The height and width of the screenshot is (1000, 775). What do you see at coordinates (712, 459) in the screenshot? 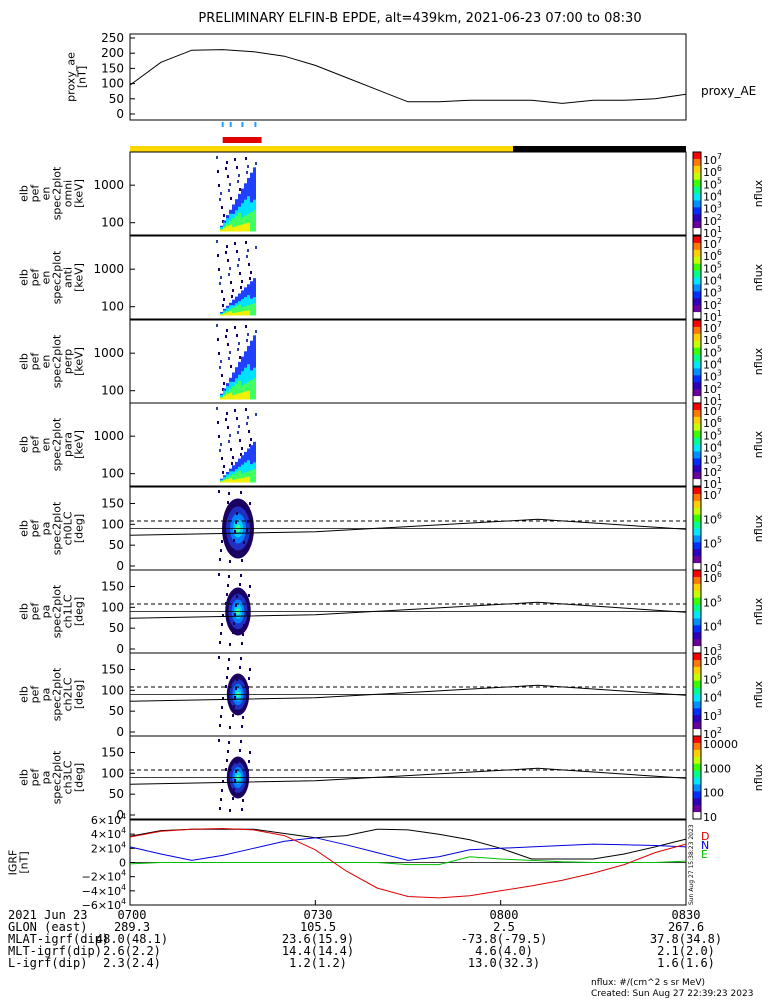
I see `colorbar-tick-label: 10³` at bounding box center [712, 459].